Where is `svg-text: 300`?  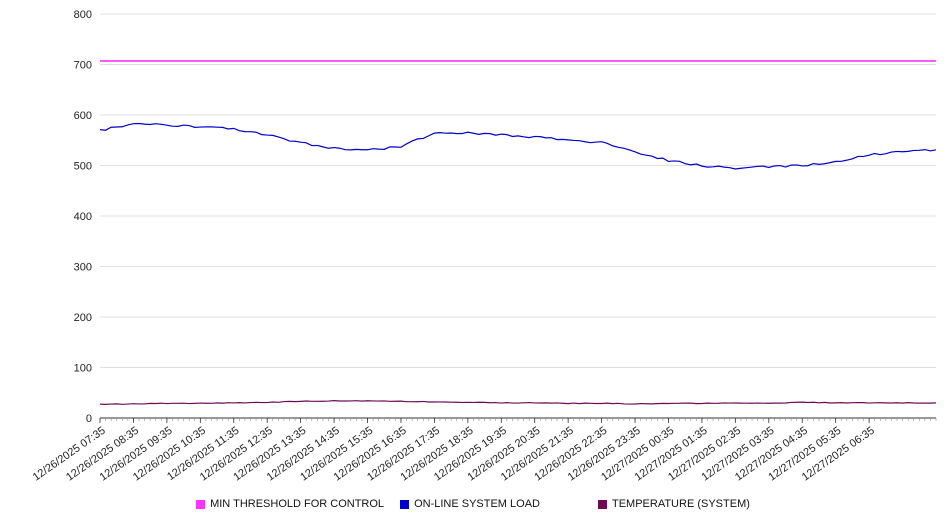
svg-text: 300 is located at coordinates (83, 268).